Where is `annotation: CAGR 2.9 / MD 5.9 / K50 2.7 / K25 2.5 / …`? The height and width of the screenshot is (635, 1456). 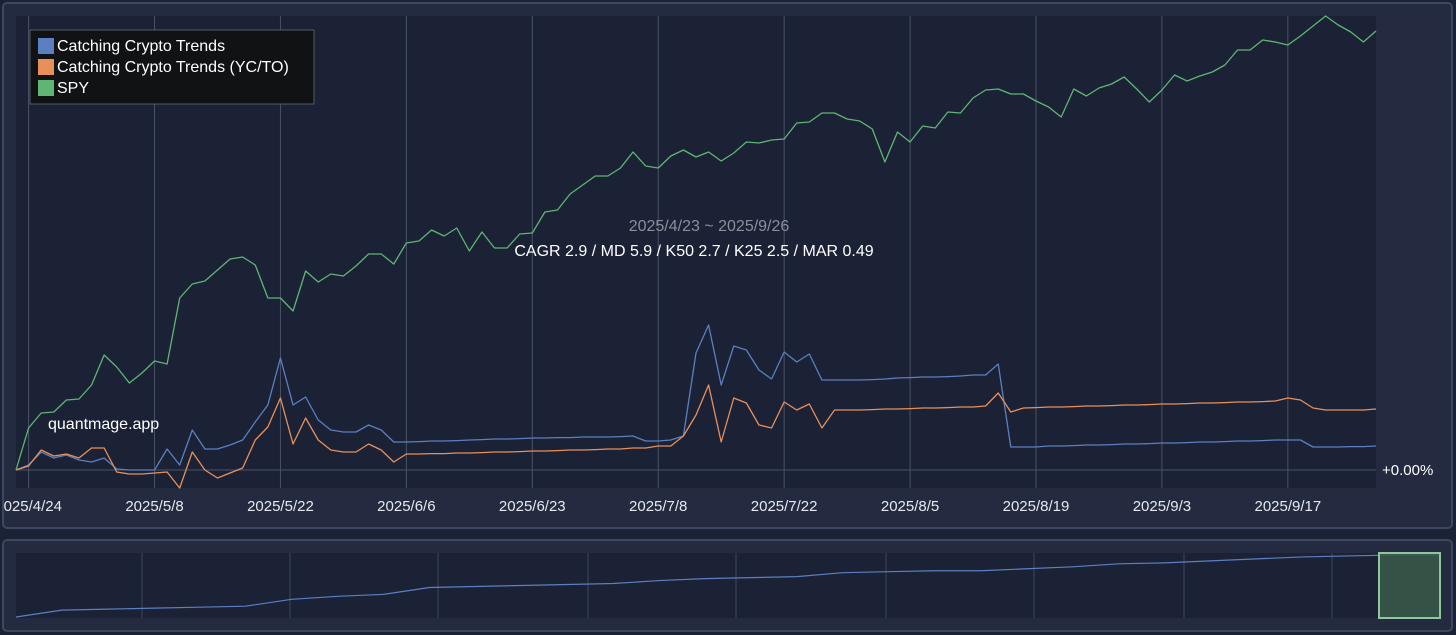
annotation: CAGR 2.9 / MD 5.9 / K50 2.7 / K25 2.5 / … is located at coordinates (693, 251).